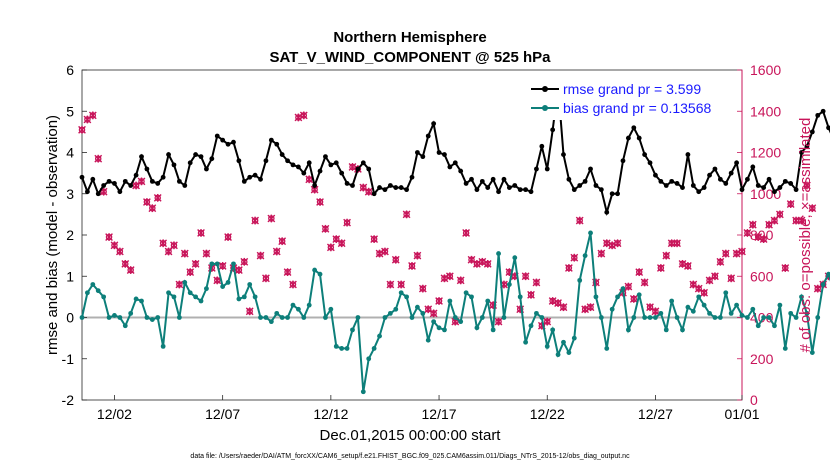 The image size is (830, 470). I want to click on x-tick-label: 12/27, so click(655, 414).